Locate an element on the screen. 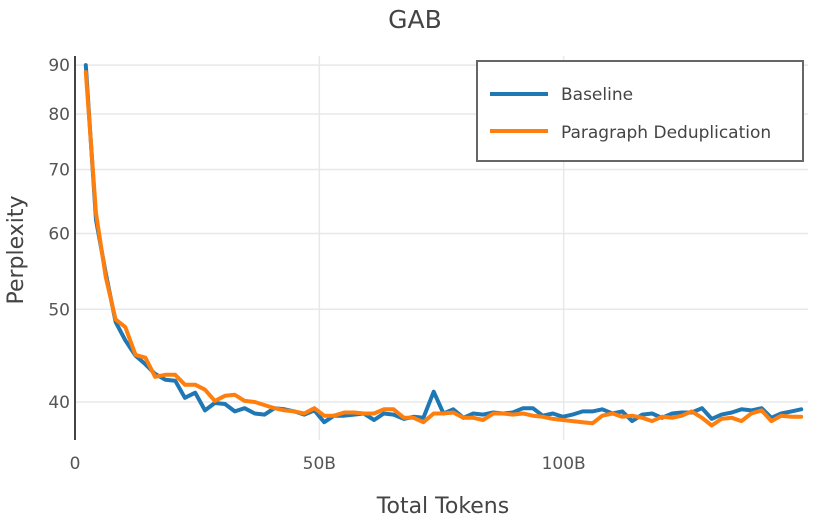  legend: Baseline Paragraph Deduplication is located at coordinates (640, 111).